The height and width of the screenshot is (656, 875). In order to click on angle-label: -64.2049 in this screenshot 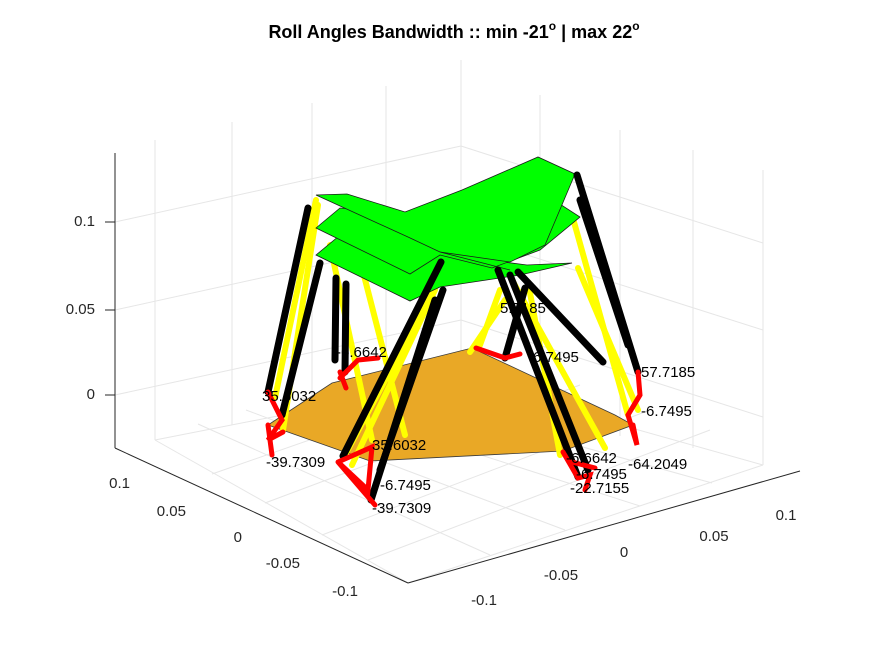, I will do `click(657, 464)`.